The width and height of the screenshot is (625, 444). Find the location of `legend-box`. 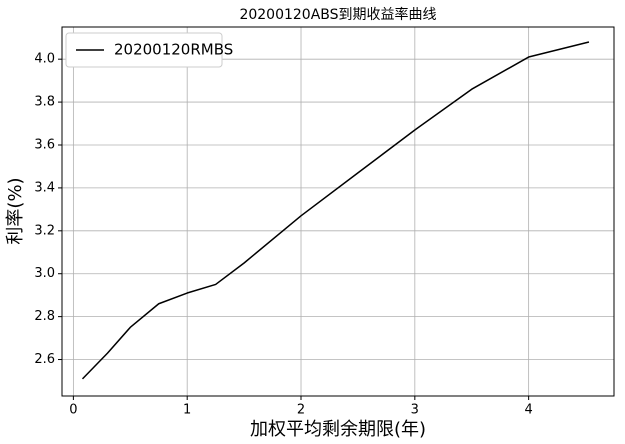

legend-box is located at coordinates (144, 50).